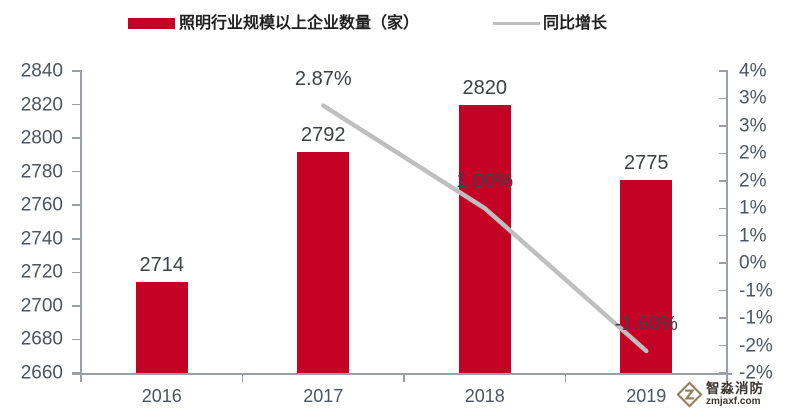 The height and width of the screenshot is (417, 800). What do you see at coordinates (575, 23) in the screenshot?
I see `legend-line-label: 同比增长` at bounding box center [575, 23].